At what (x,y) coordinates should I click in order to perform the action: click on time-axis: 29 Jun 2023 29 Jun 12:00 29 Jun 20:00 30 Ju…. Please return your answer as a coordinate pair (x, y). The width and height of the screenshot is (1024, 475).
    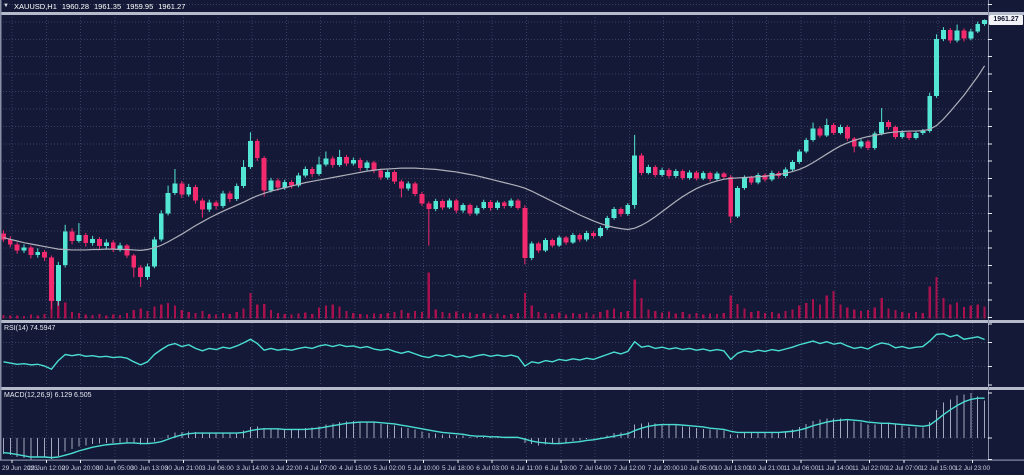
    Looking at the image, I should click on (512, 468).